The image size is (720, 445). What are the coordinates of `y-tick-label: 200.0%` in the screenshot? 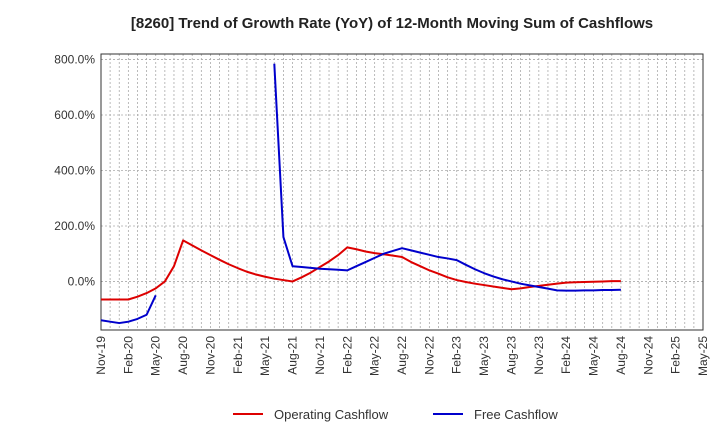 It's located at (74, 226).